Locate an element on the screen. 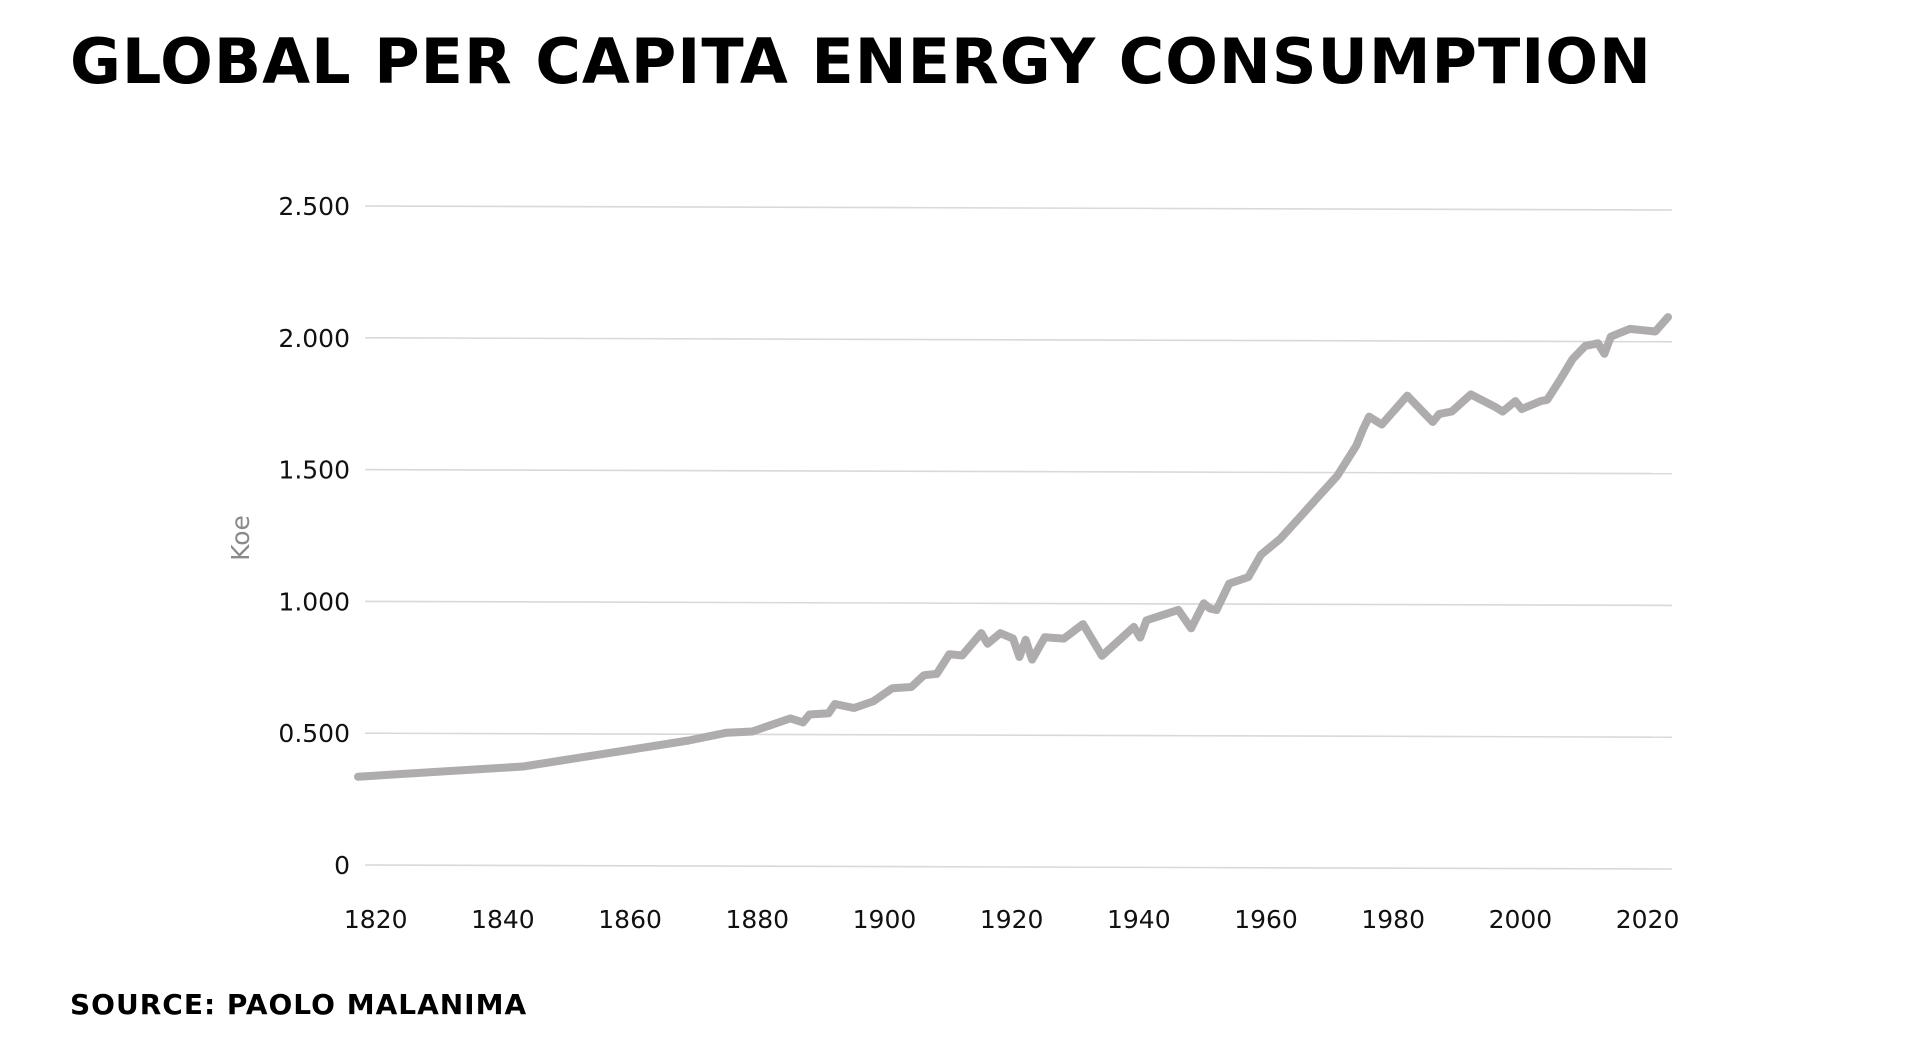 The height and width of the screenshot is (1045, 1921). y-axis-title: Koe is located at coordinates (240, 538).